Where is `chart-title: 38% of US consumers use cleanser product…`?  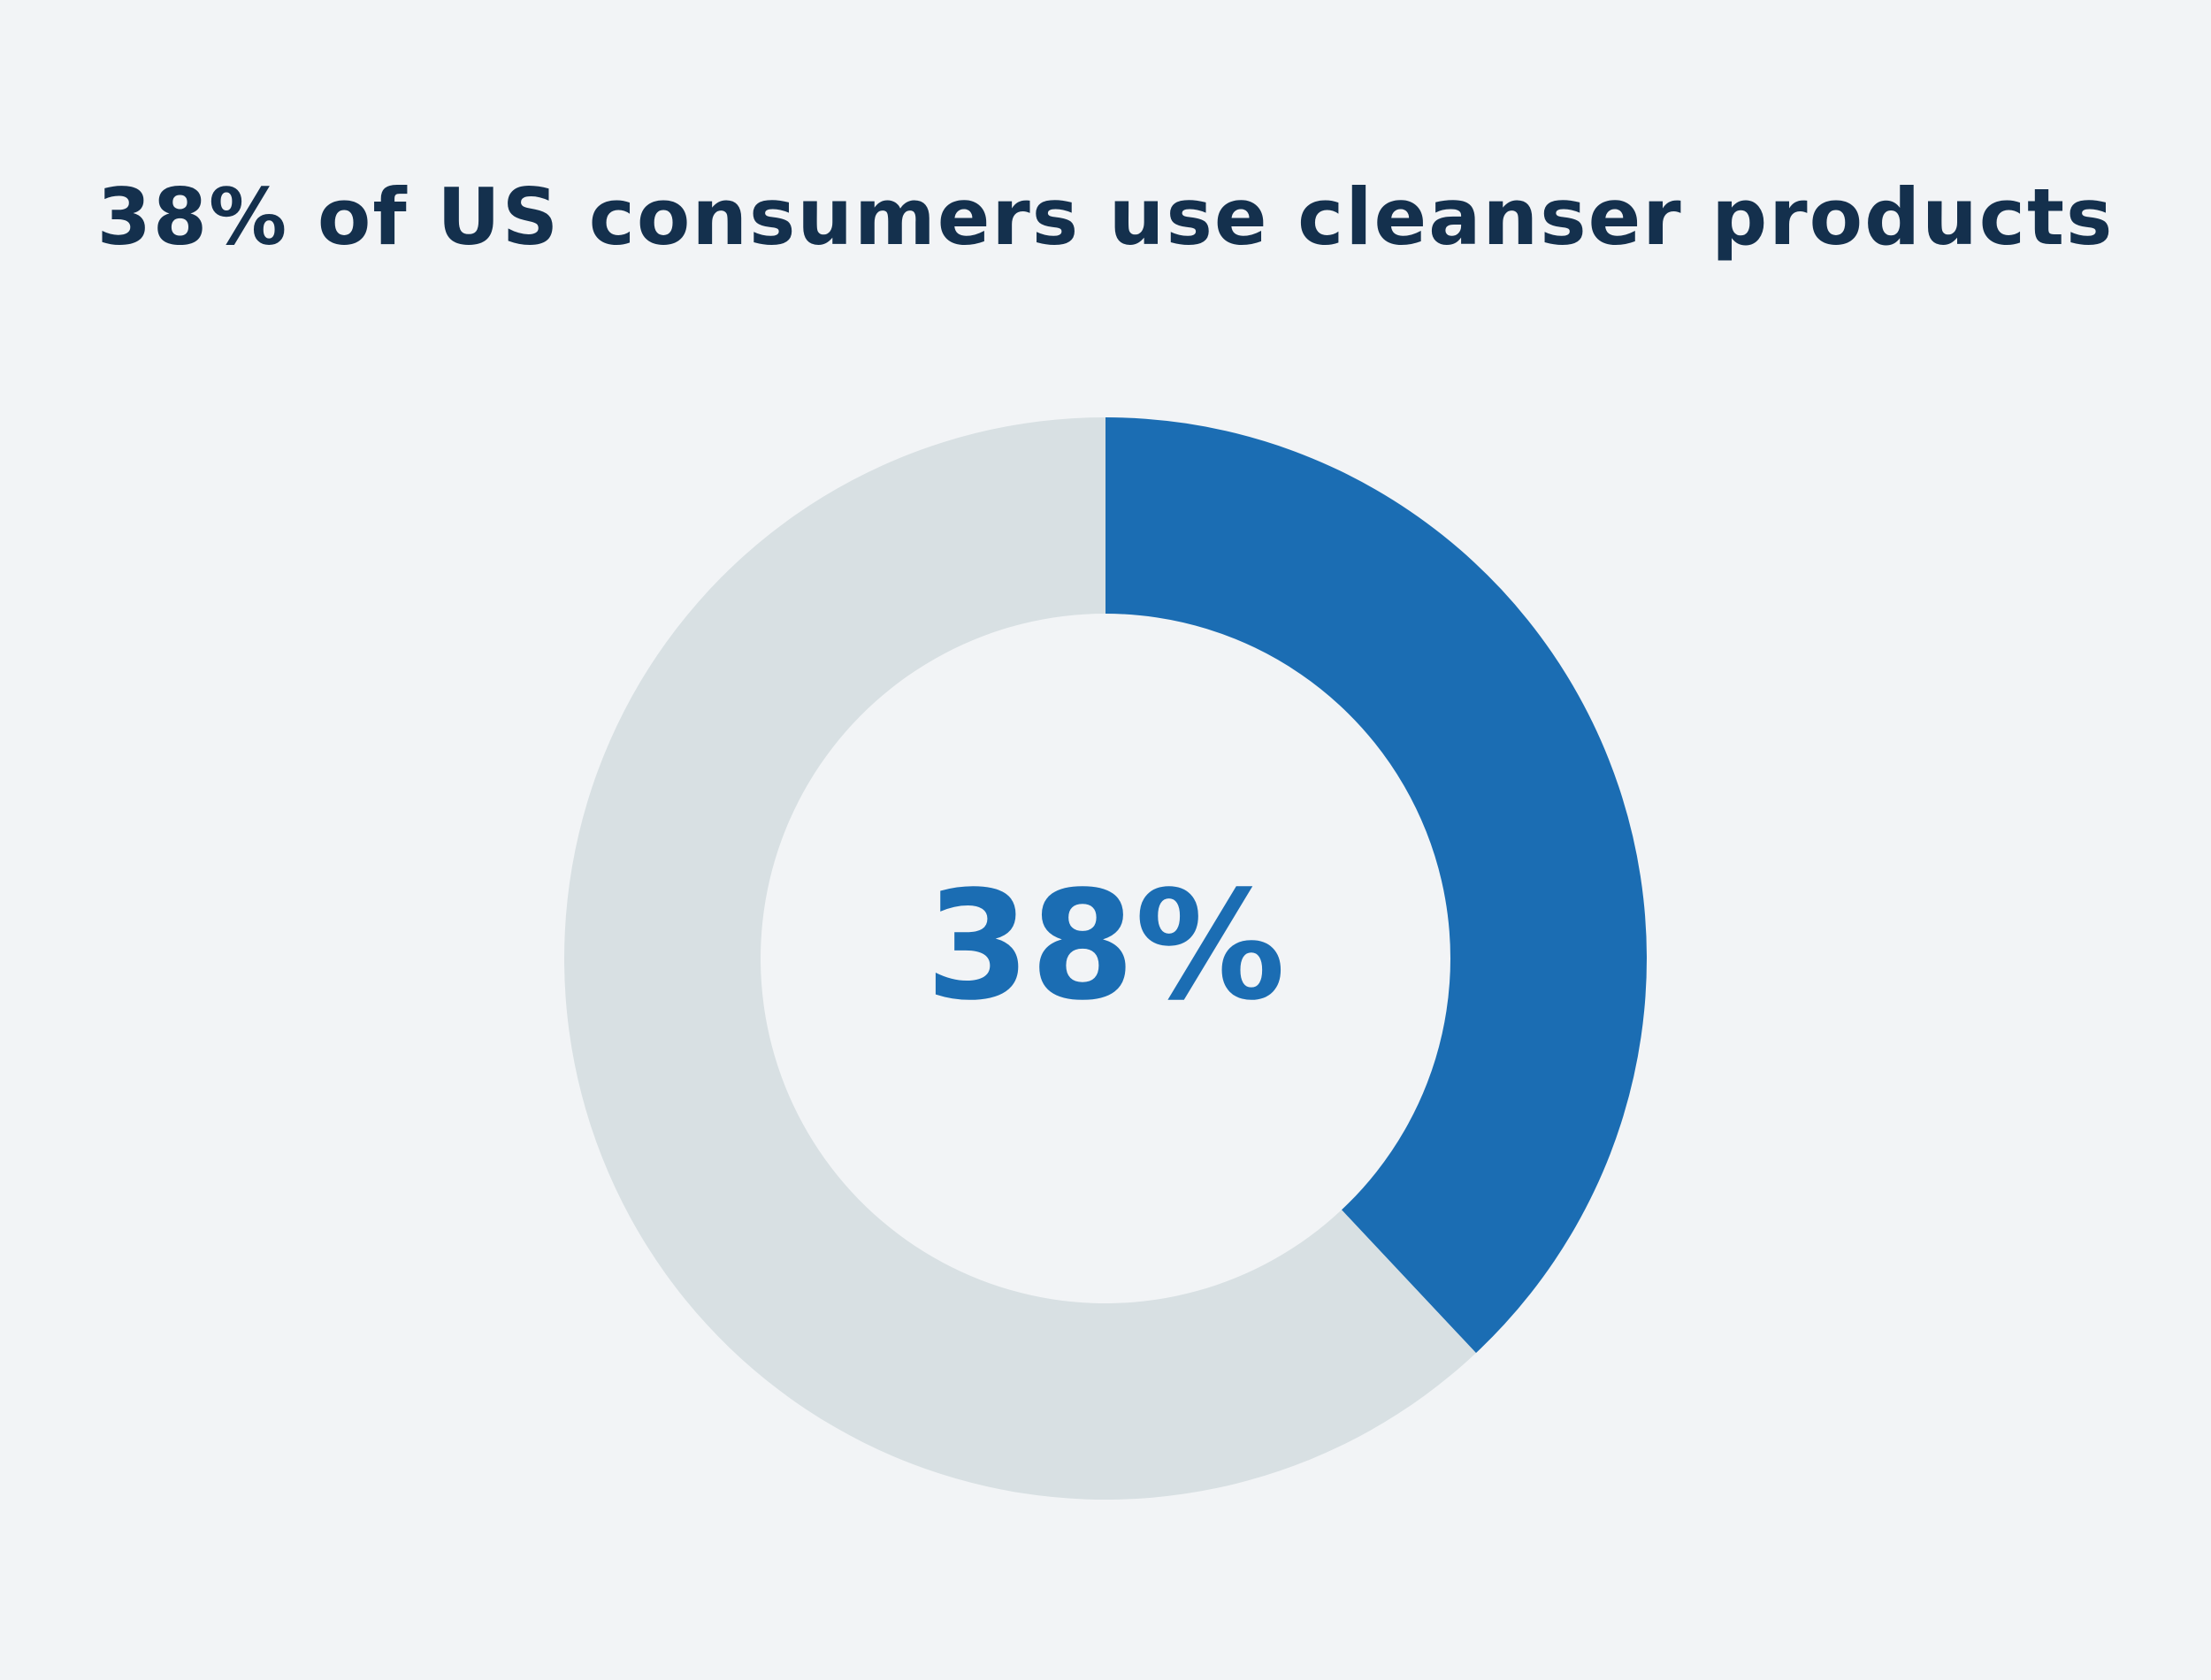
chart-title: 38% of US consumers use cleanser product… is located at coordinates (1106, 217).